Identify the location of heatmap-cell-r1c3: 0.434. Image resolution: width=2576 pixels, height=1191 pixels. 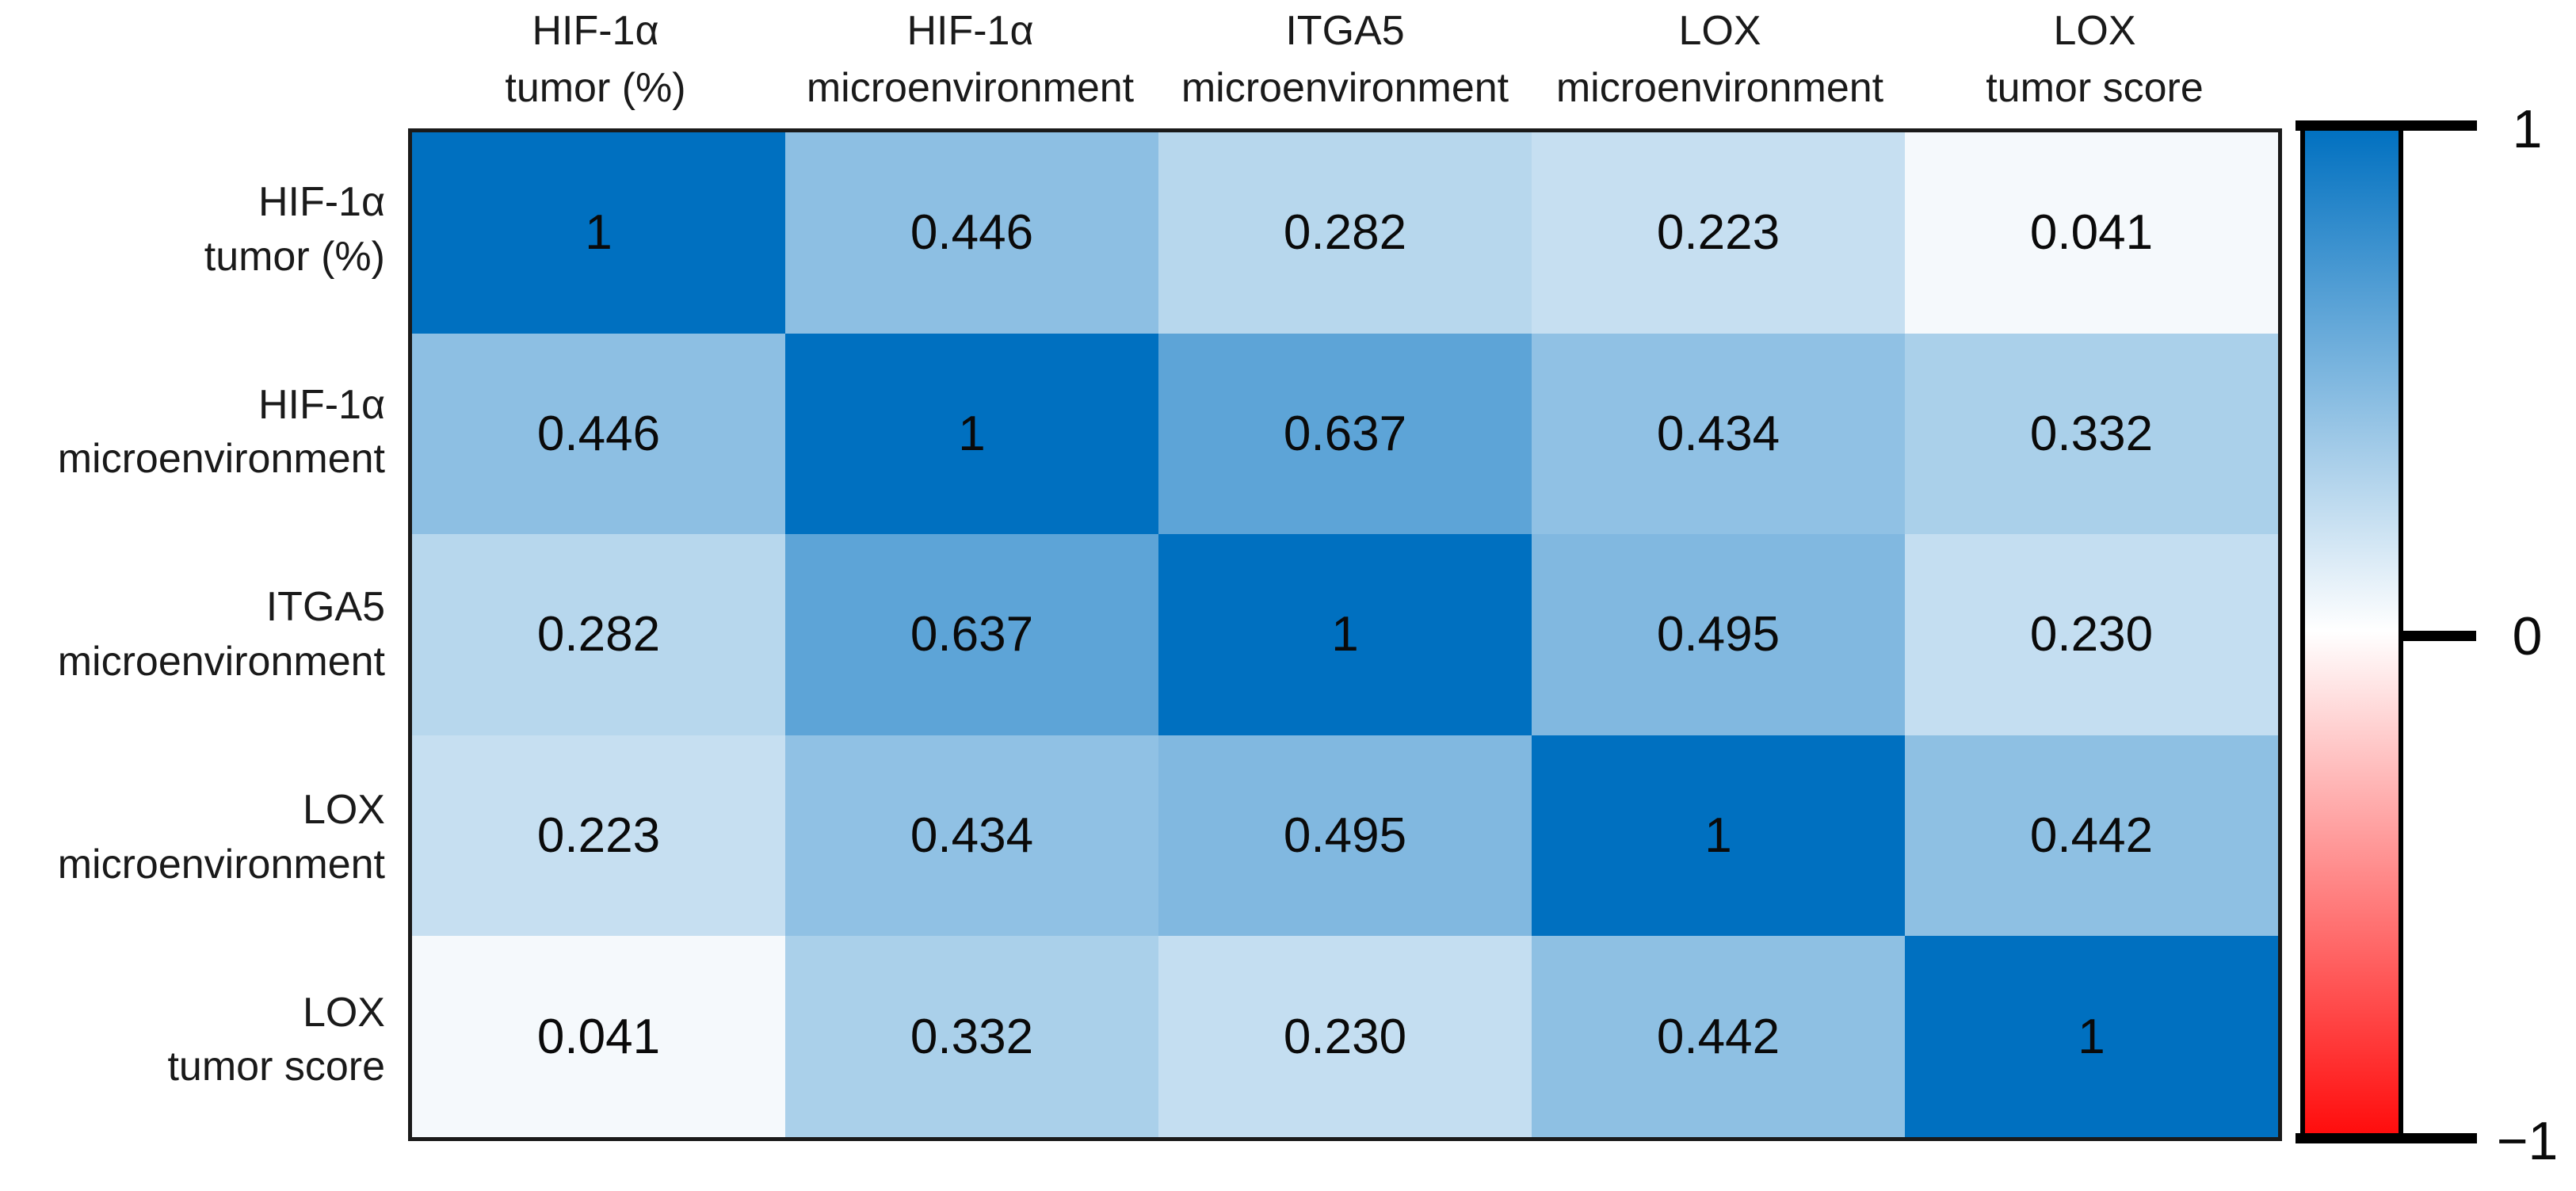
(1718, 434).